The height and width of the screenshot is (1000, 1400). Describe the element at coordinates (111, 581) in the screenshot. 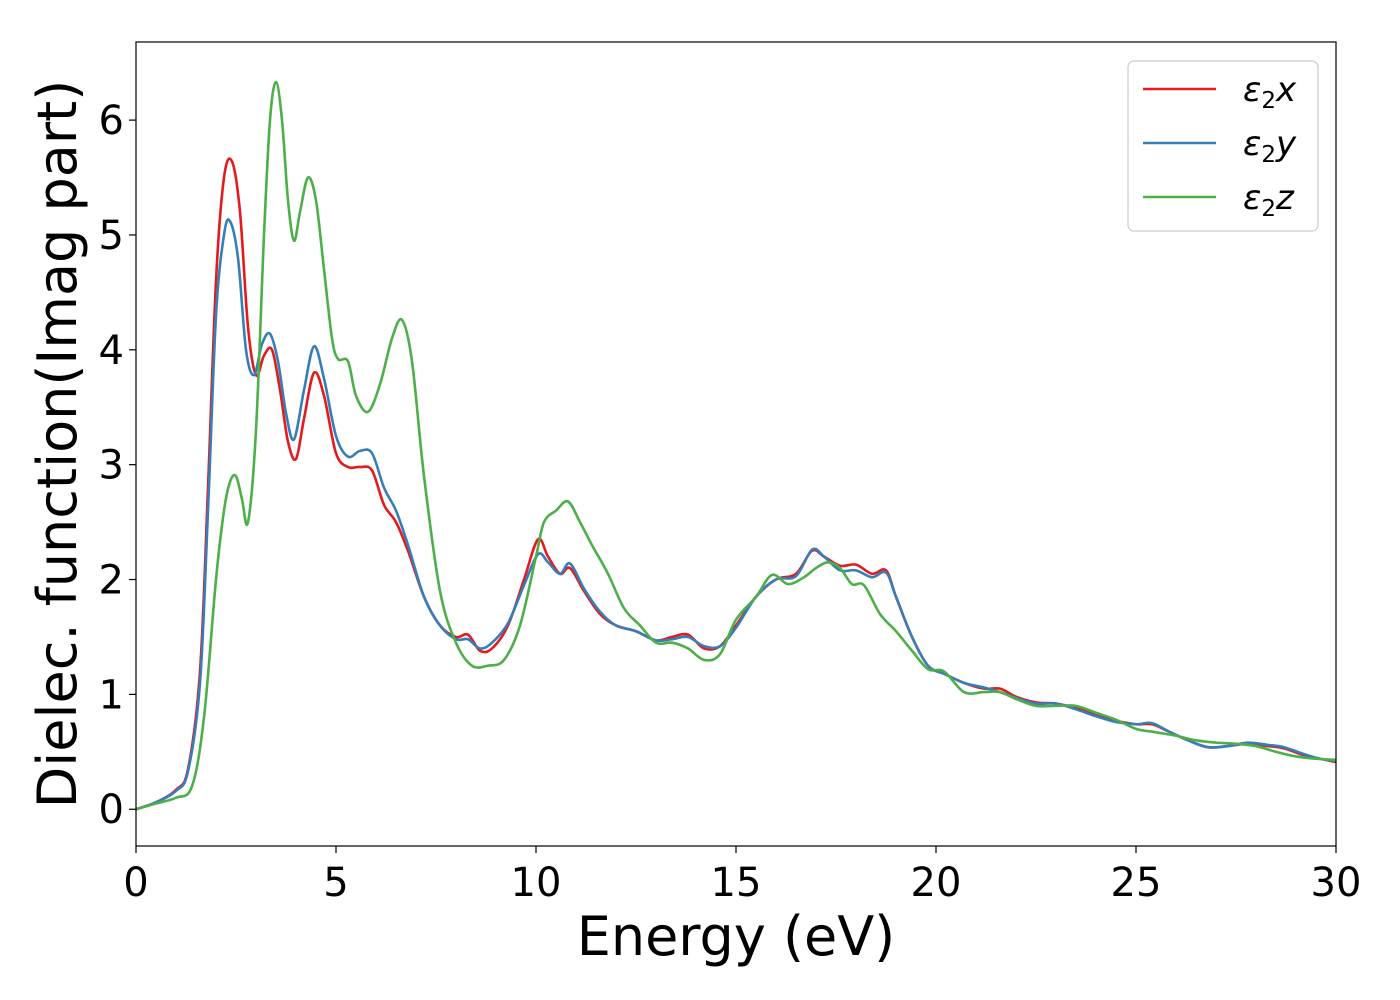

I see `y-tick-label: 2` at that location.